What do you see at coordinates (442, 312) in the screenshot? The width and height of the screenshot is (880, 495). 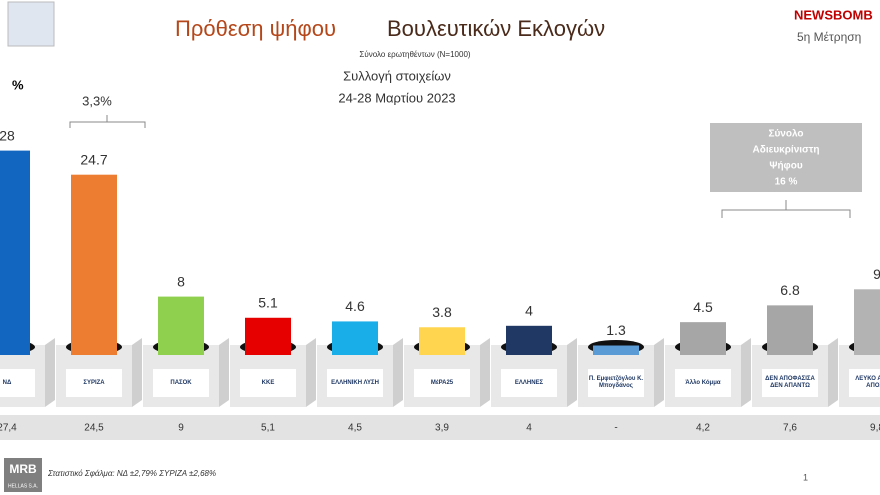 I see `value-label: 3.8` at bounding box center [442, 312].